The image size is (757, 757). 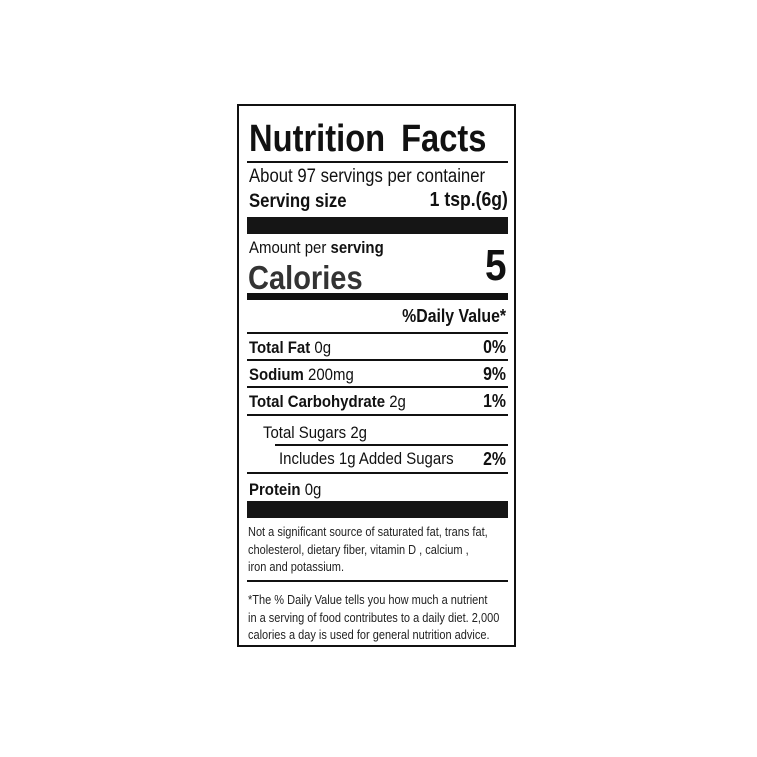 I want to click on nutrient-row-total-fat: Total Fat 0g, so click(x=290, y=347).